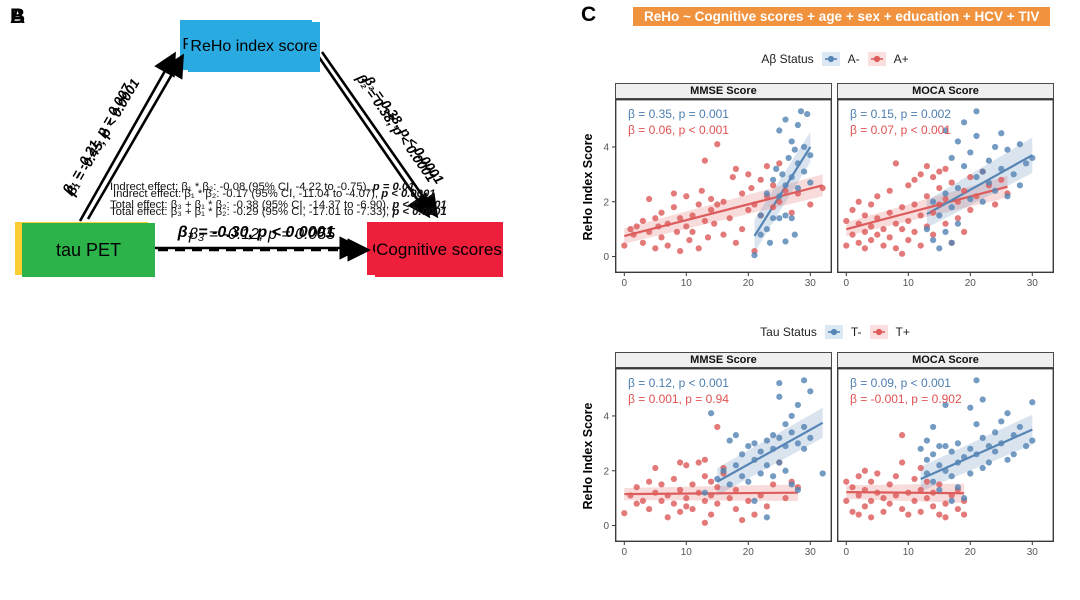  I want to click on regression-line-A+, so click(927, 208).